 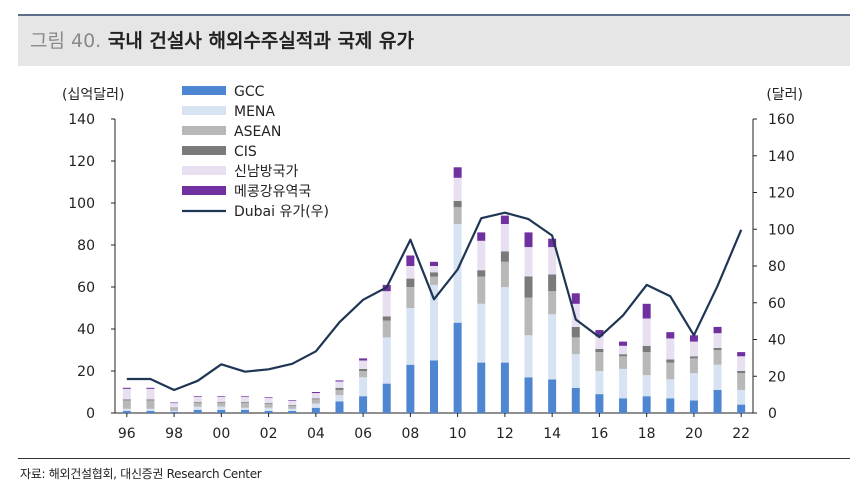 I want to click on left-tick-label: 80, so click(x=86, y=246).